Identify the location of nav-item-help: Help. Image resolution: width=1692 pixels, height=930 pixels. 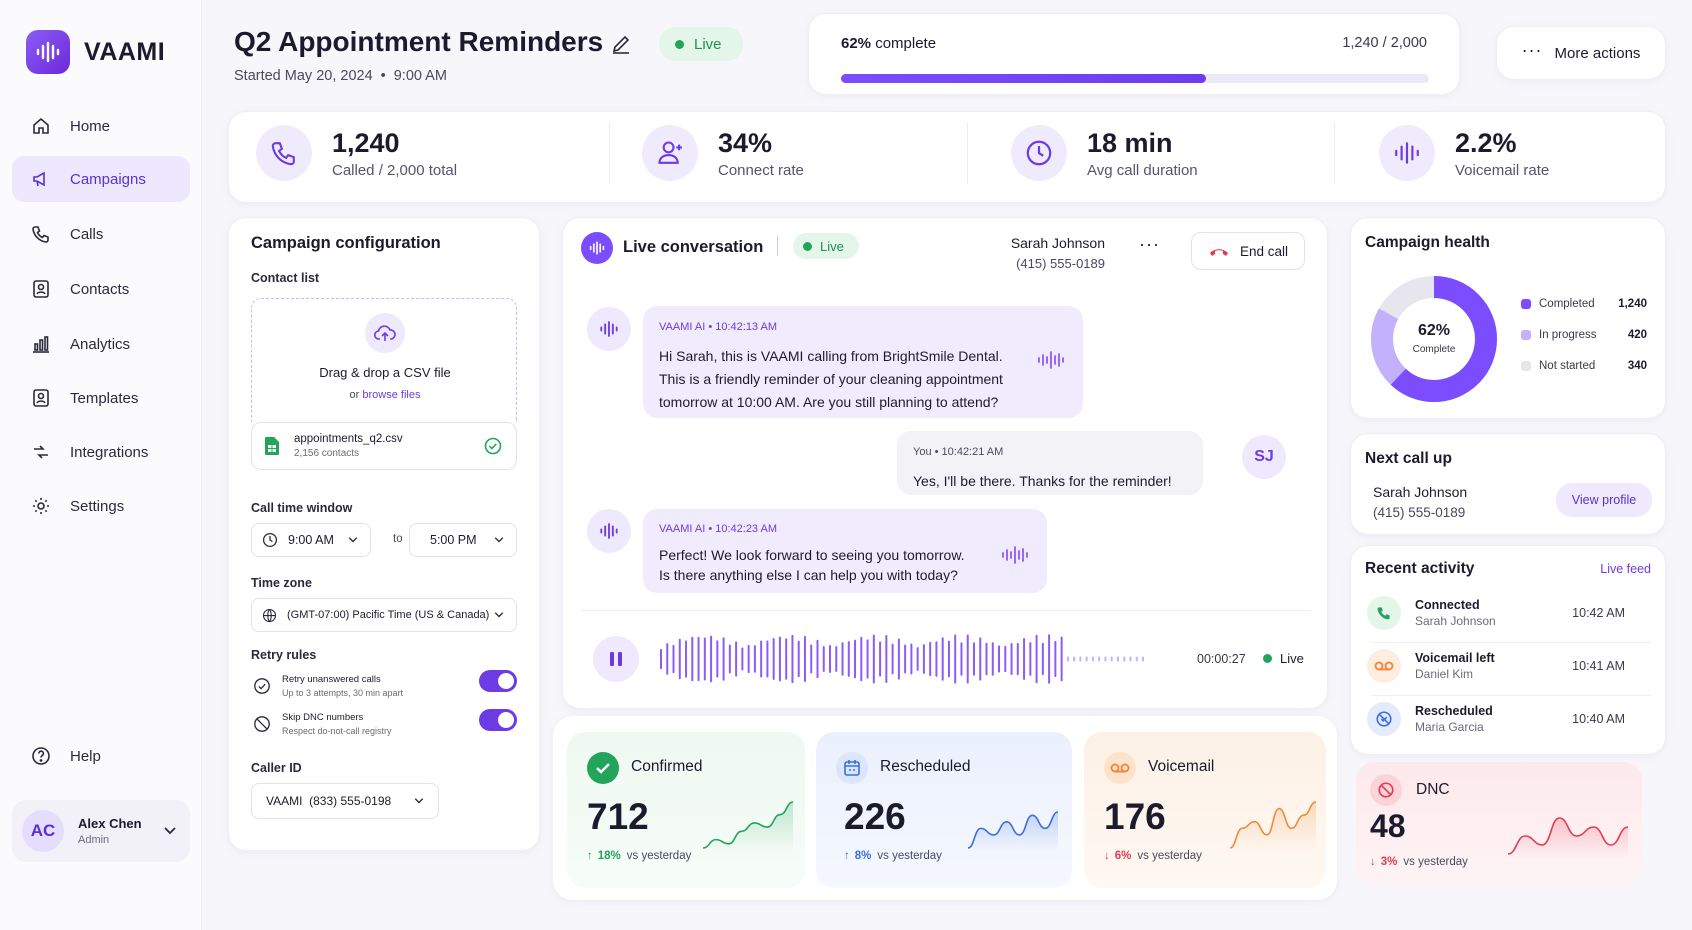
(101, 756).